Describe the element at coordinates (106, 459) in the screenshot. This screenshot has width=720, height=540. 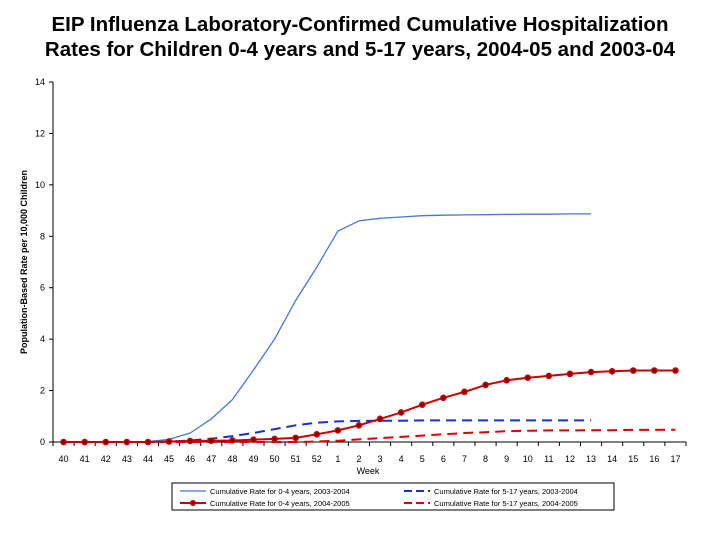
I see `x-tick-label: 42` at that location.